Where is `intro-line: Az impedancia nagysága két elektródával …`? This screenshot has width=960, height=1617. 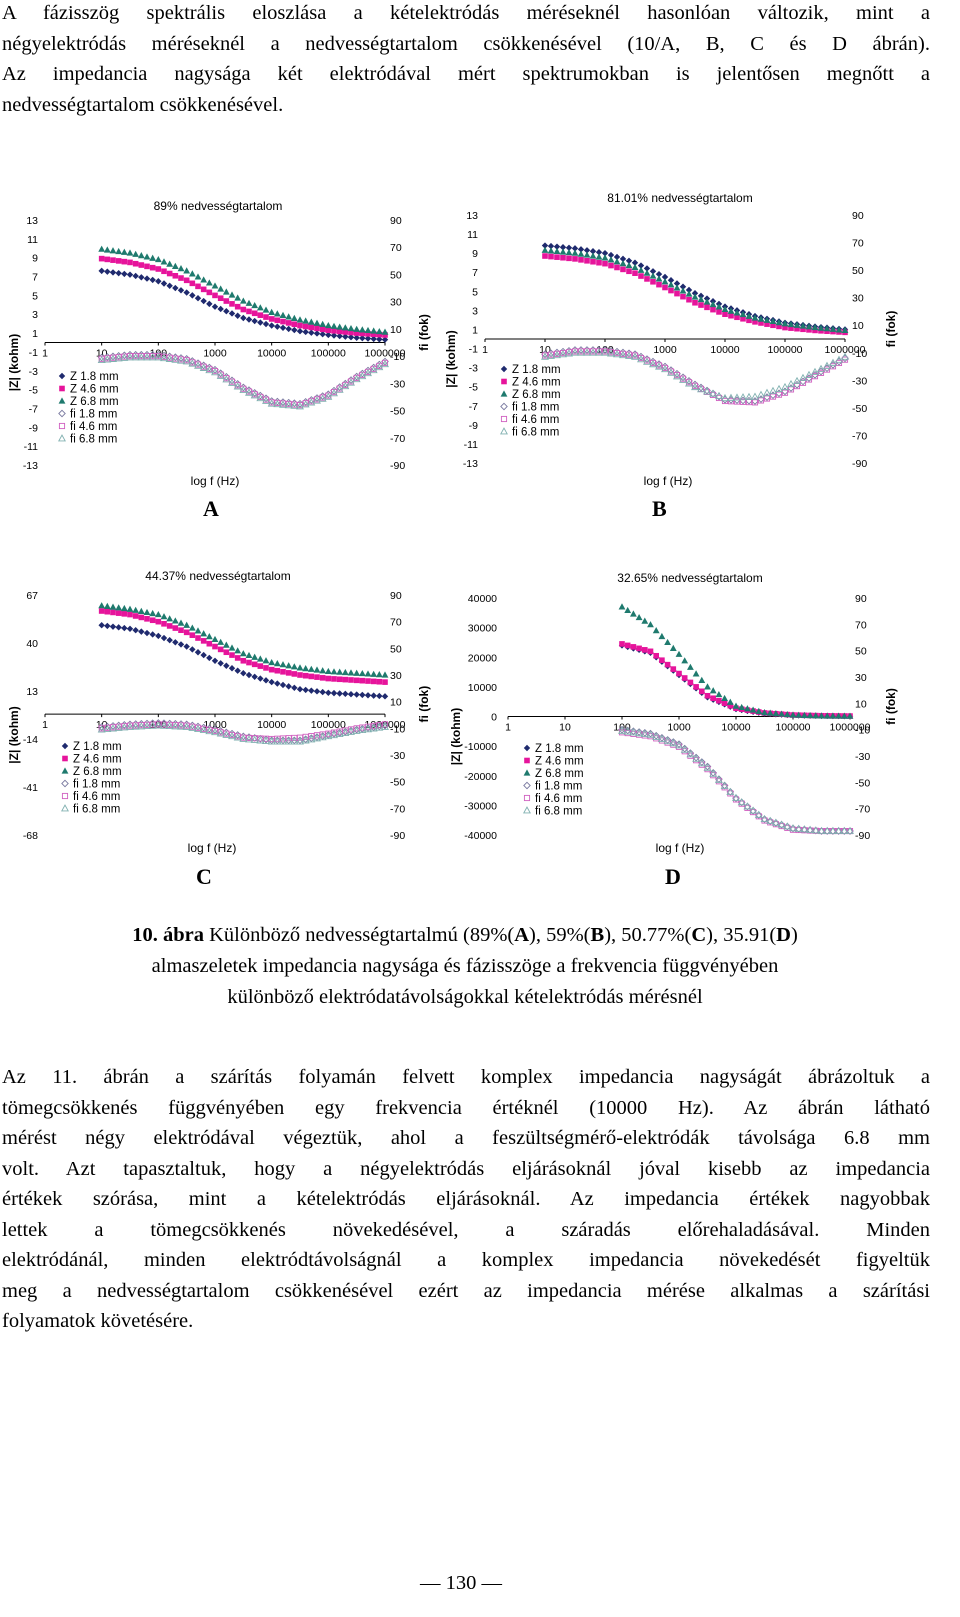 intro-line: Az impedancia nagysága két elektródával … is located at coordinates (466, 74).